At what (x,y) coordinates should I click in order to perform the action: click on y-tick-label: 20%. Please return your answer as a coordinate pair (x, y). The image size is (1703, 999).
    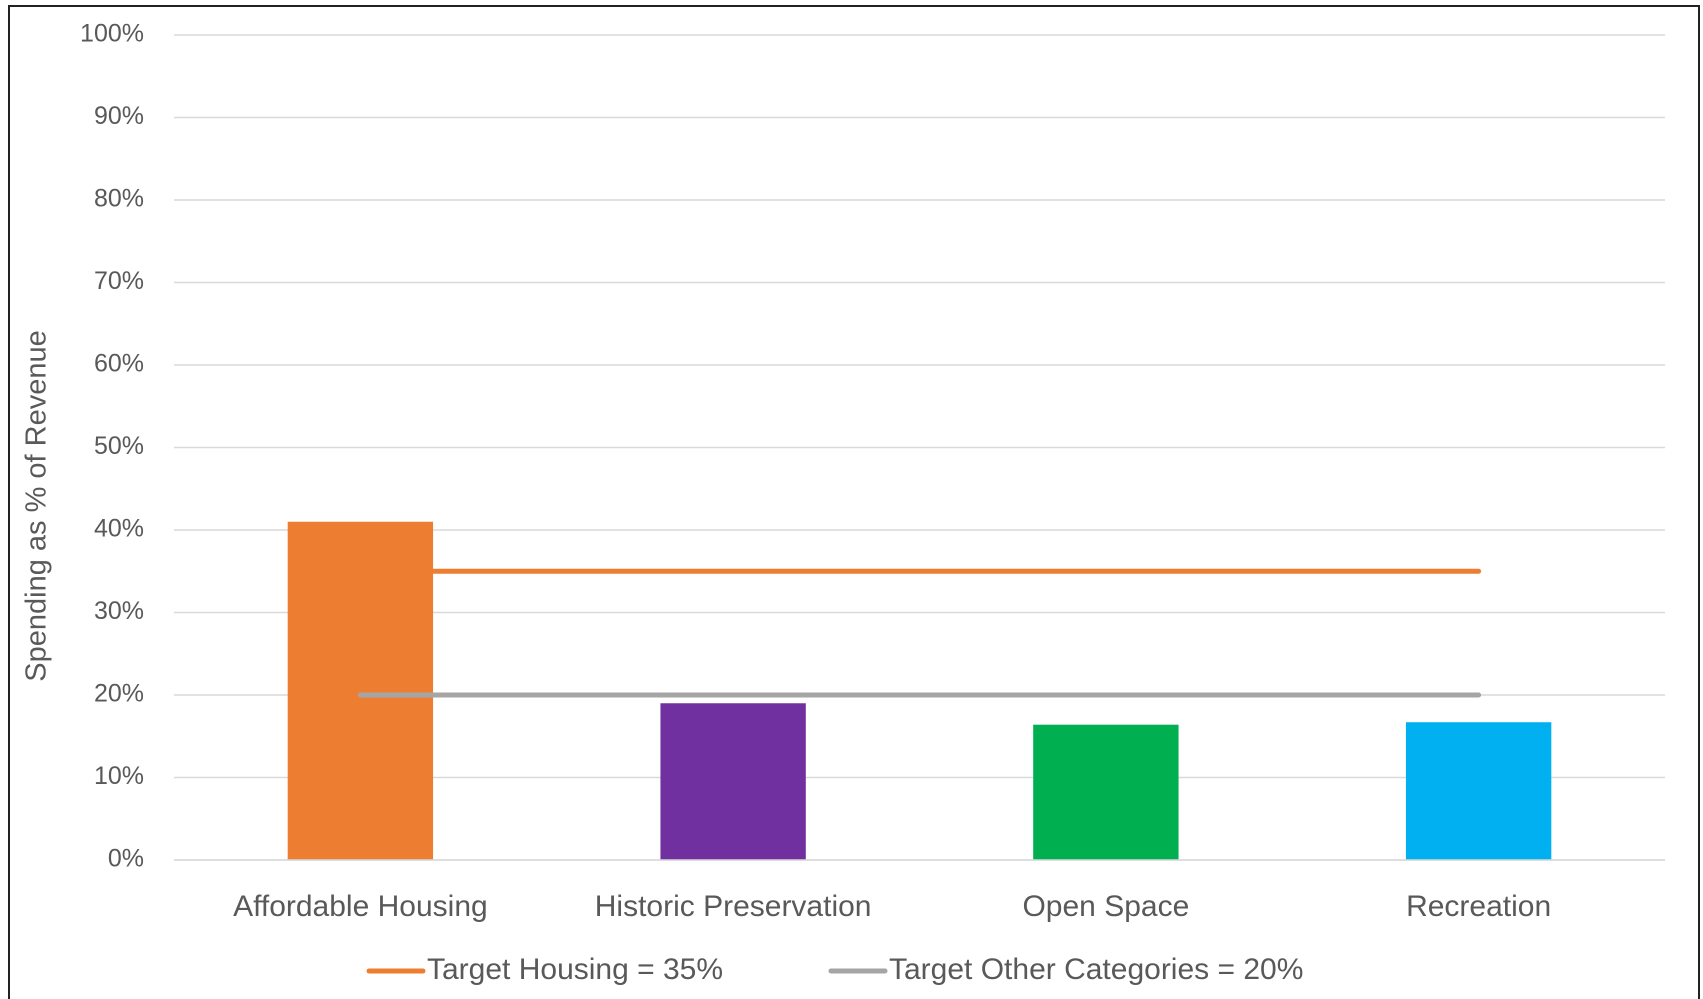
    Looking at the image, I should click on (119, 694).